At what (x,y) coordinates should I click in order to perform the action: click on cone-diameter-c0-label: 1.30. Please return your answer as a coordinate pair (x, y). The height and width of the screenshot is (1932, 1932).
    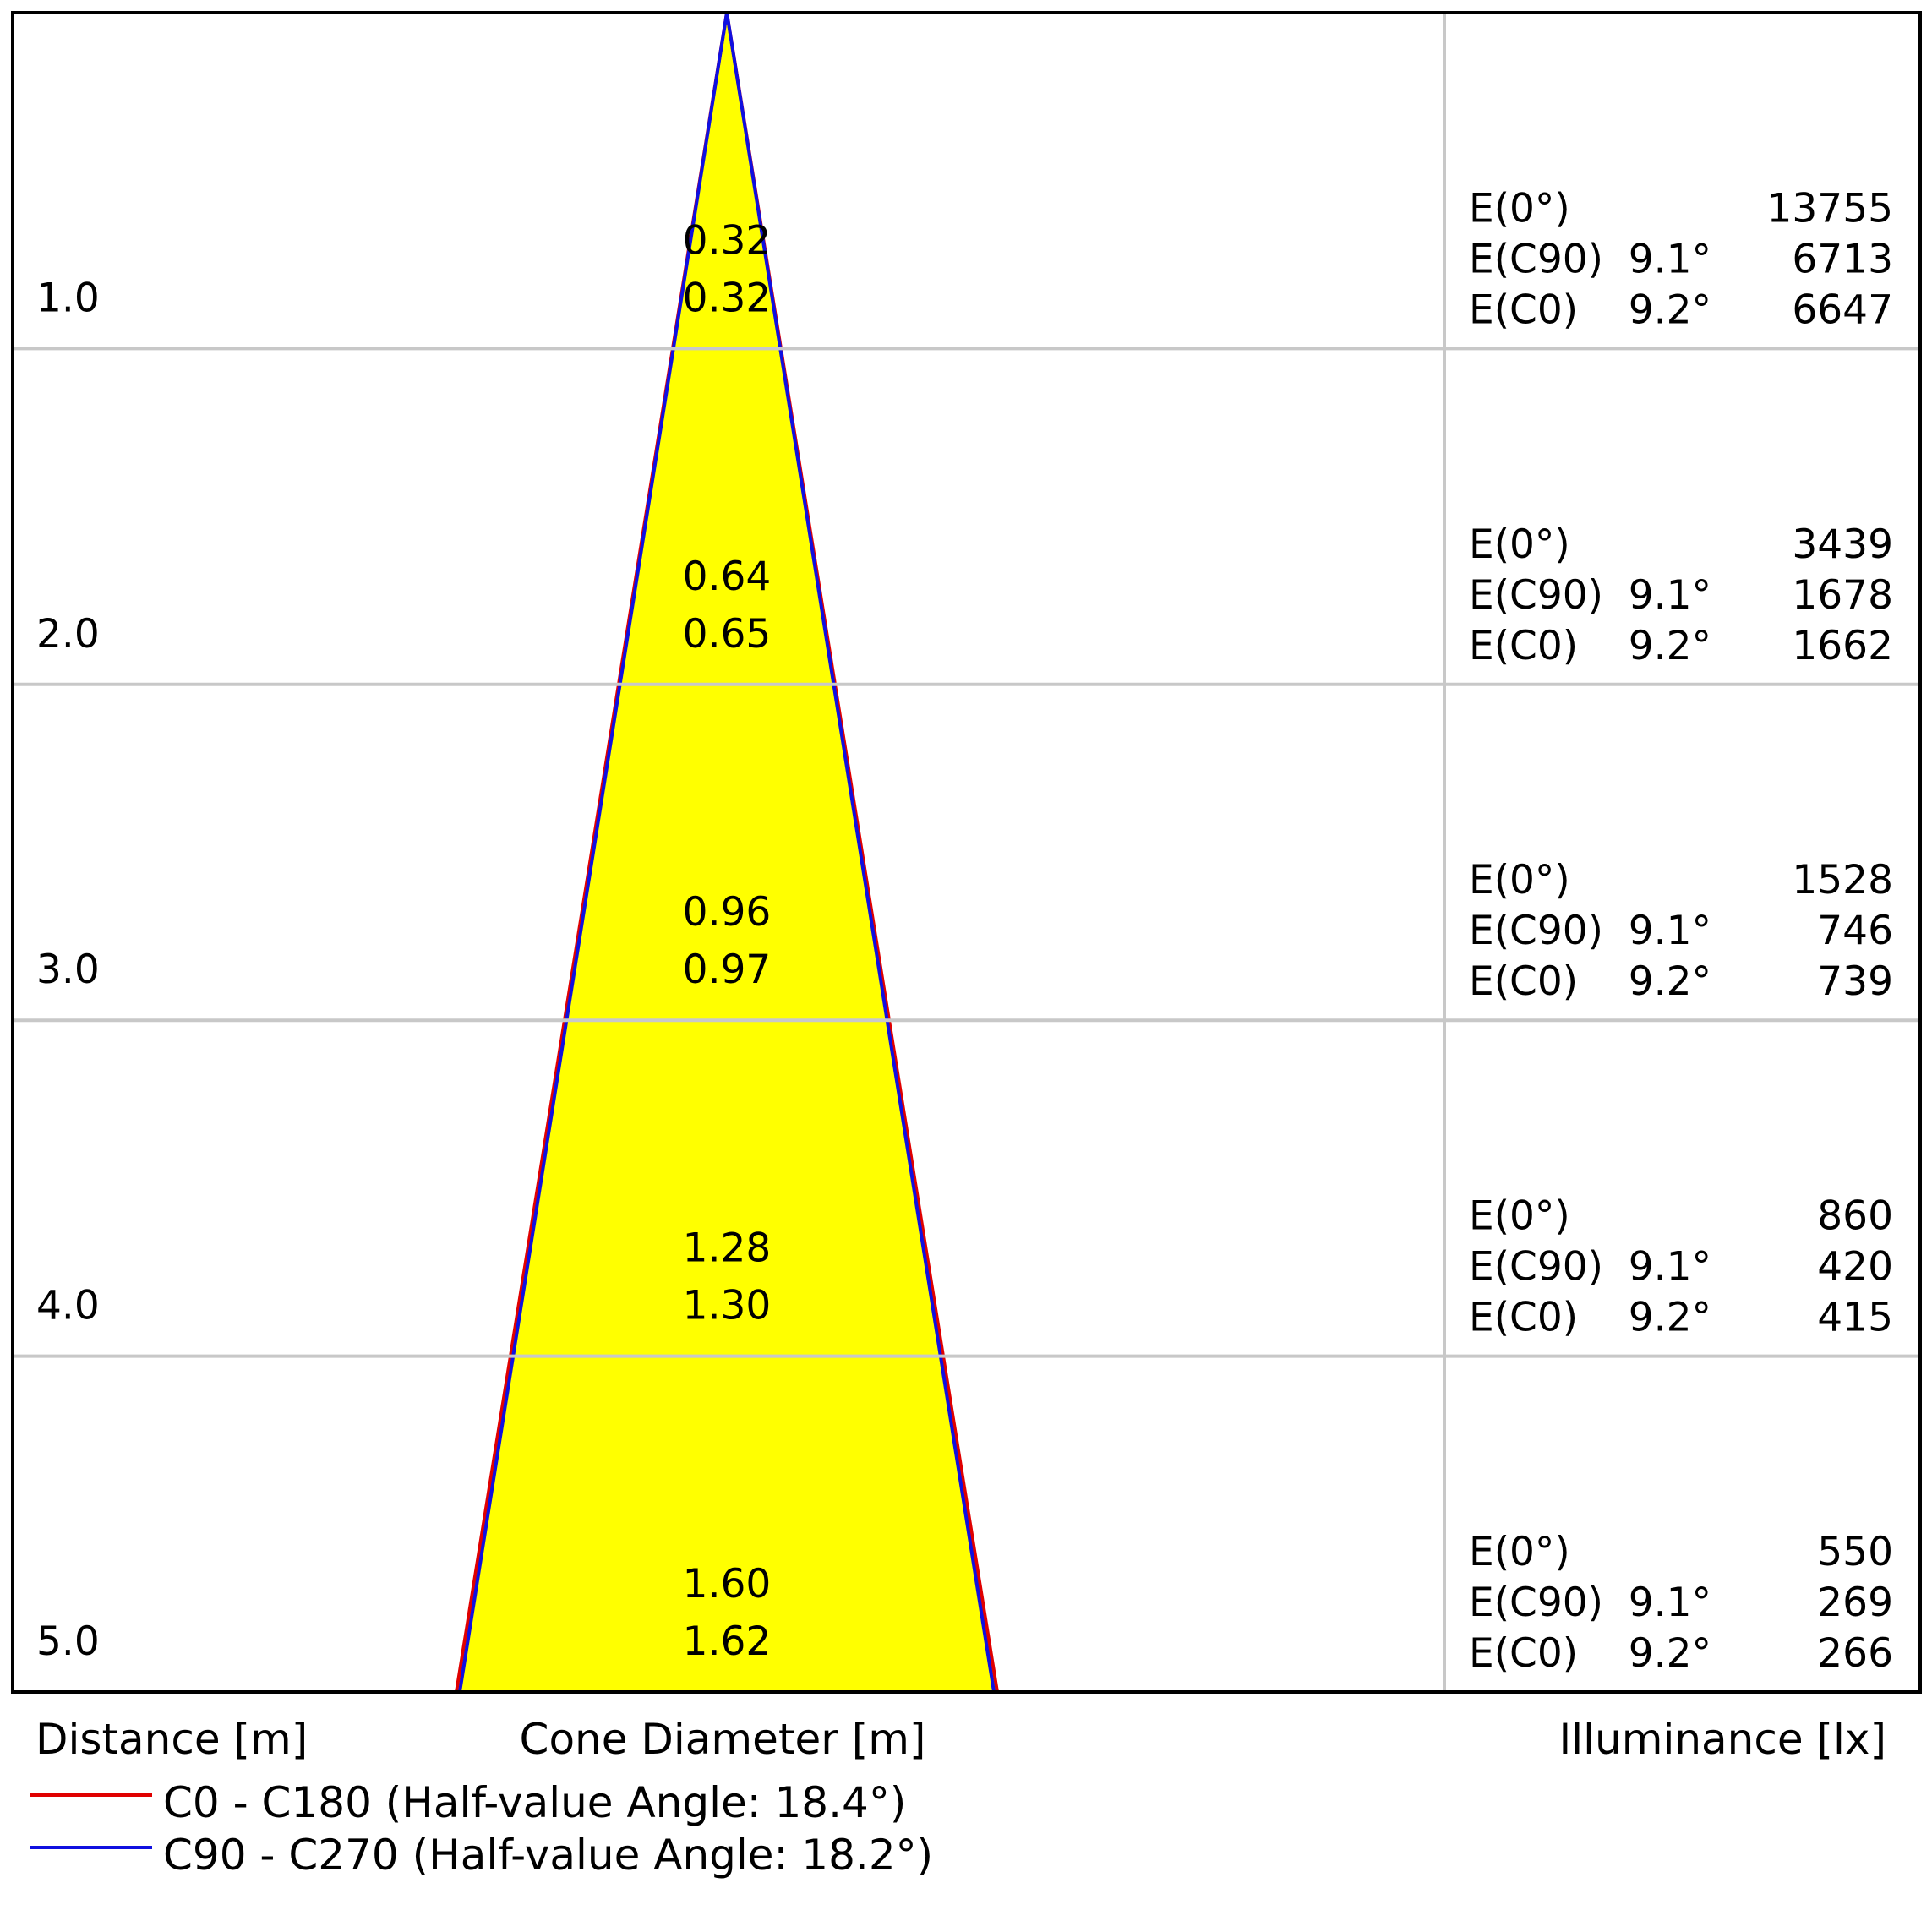
    Looking at the image, I should click on (727, 1306).